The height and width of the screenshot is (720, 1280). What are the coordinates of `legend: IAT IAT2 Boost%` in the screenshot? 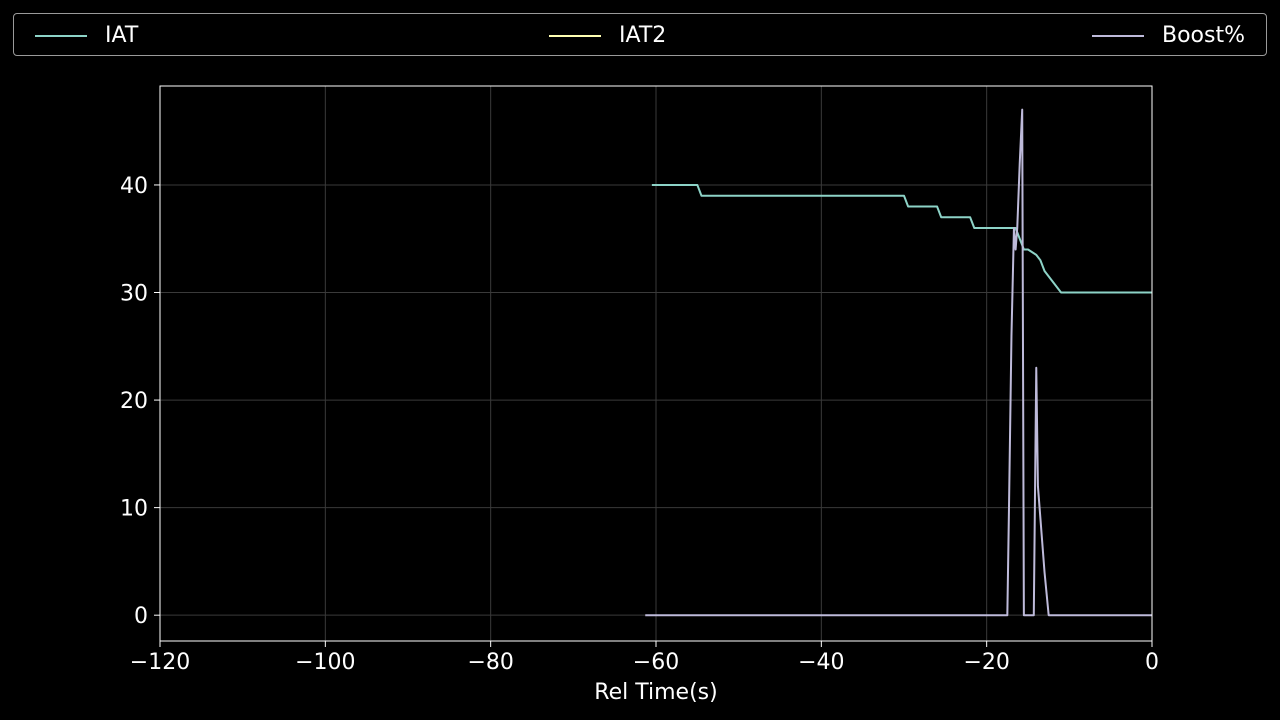 It's located at (640, 34).